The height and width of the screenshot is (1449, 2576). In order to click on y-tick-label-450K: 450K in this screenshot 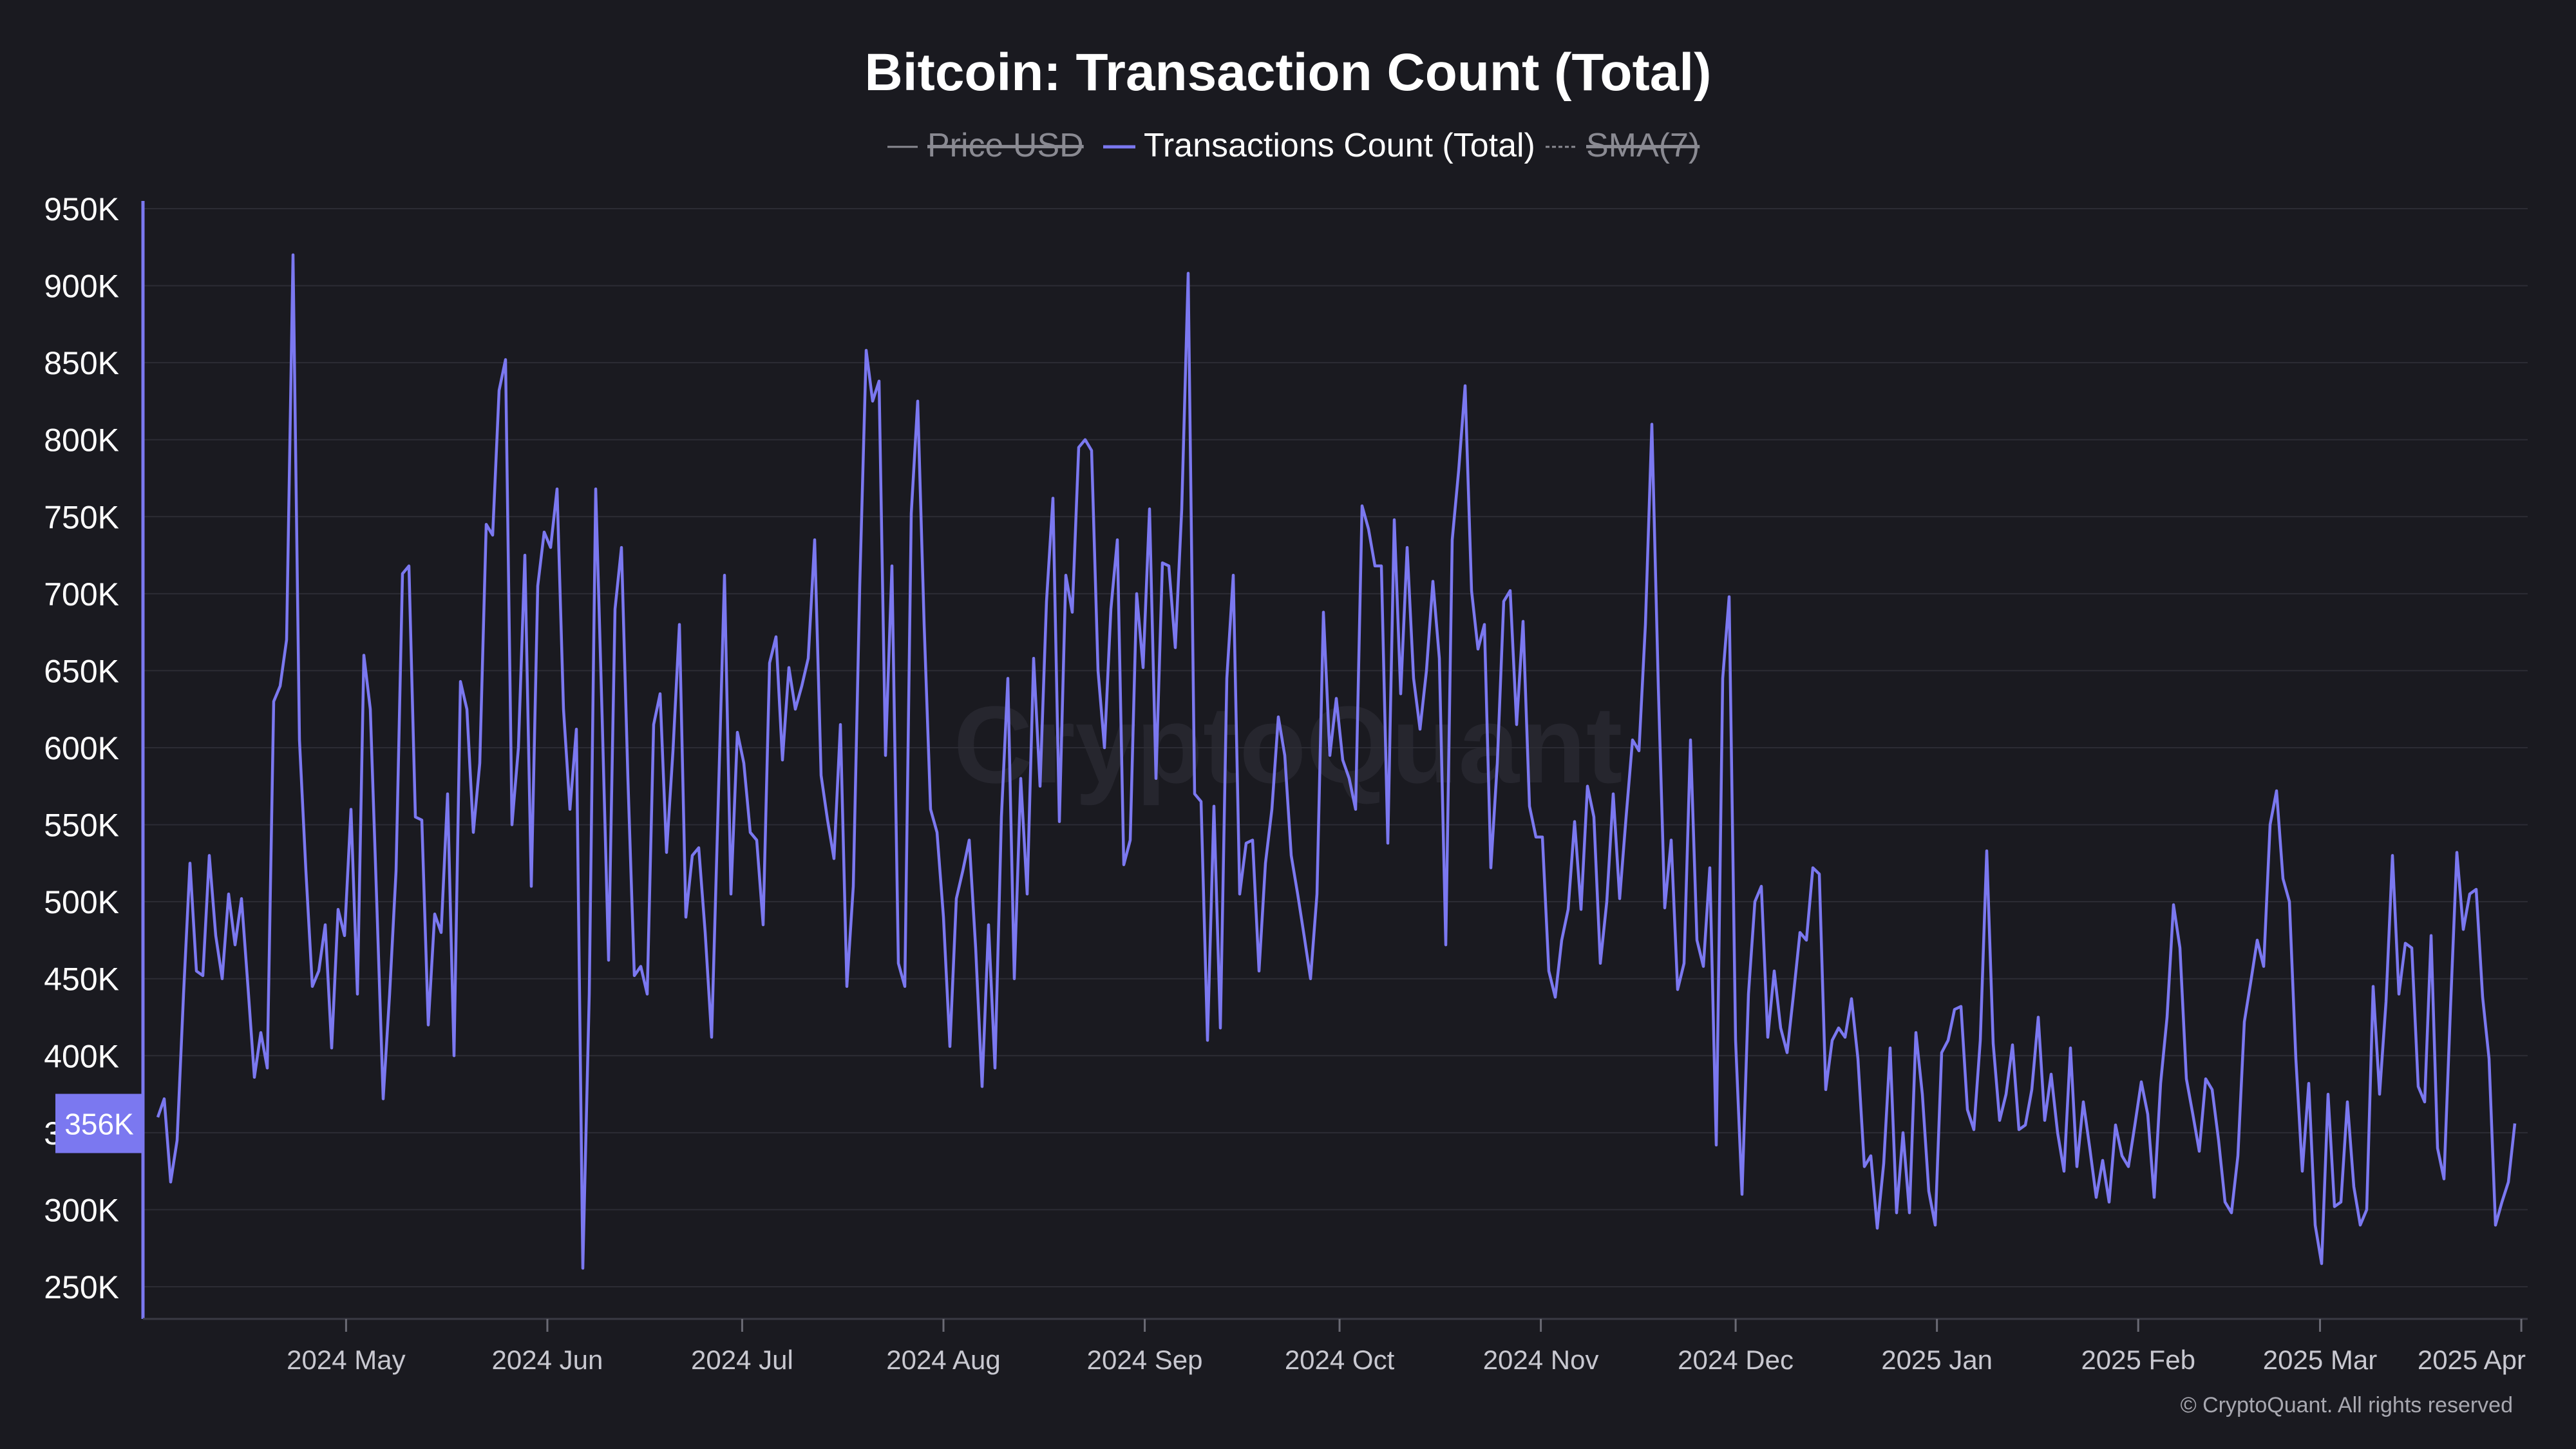, I will do `click(81, 979)`.